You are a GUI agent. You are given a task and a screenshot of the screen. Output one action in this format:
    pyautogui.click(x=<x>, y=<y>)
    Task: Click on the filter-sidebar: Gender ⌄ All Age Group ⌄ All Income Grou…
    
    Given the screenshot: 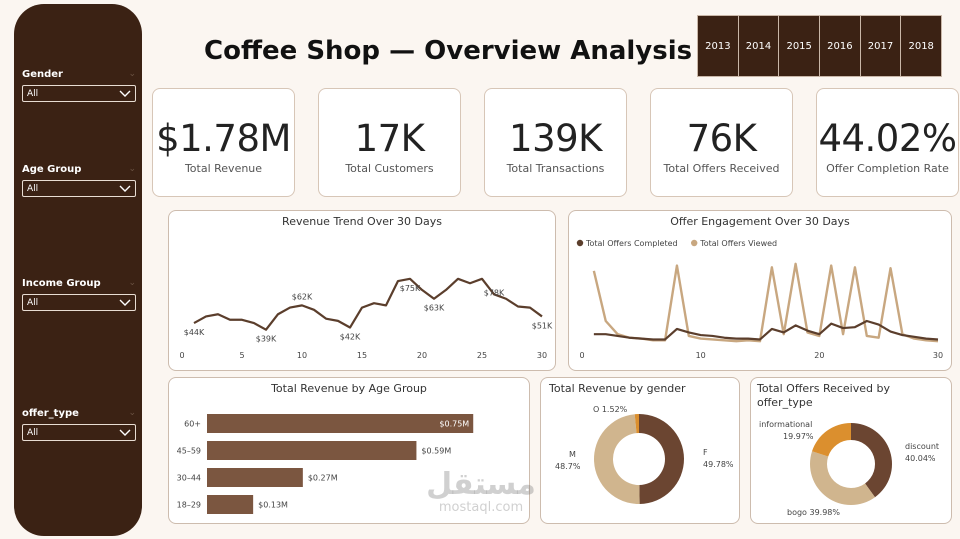 What is the action you would take?
    pyautogui.click(x=78, y=270)
    